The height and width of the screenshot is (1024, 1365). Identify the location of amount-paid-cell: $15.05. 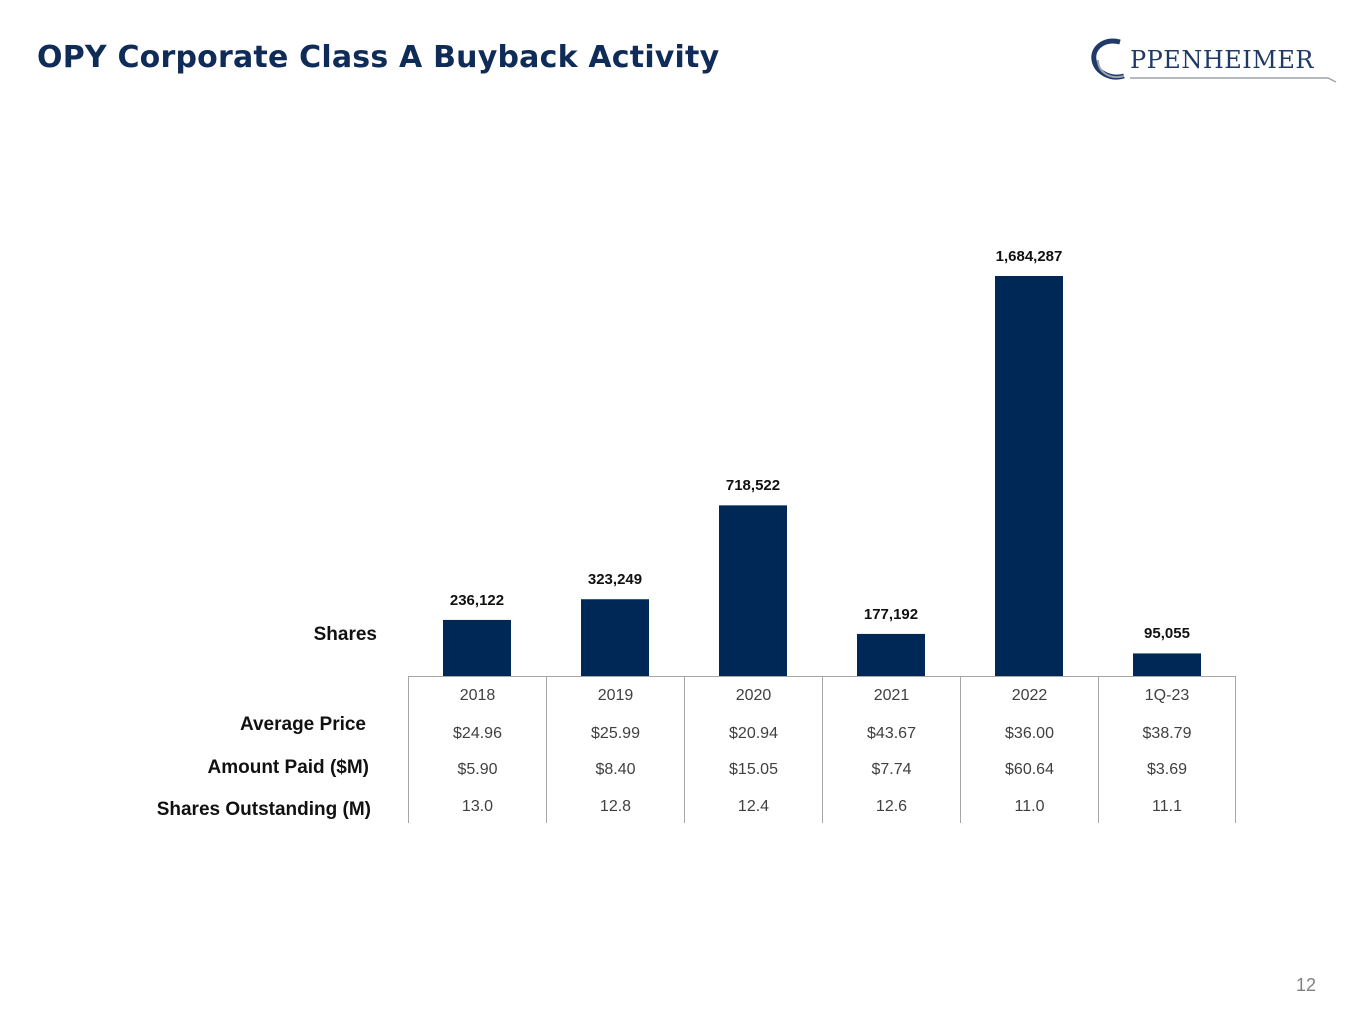
(753, 769).